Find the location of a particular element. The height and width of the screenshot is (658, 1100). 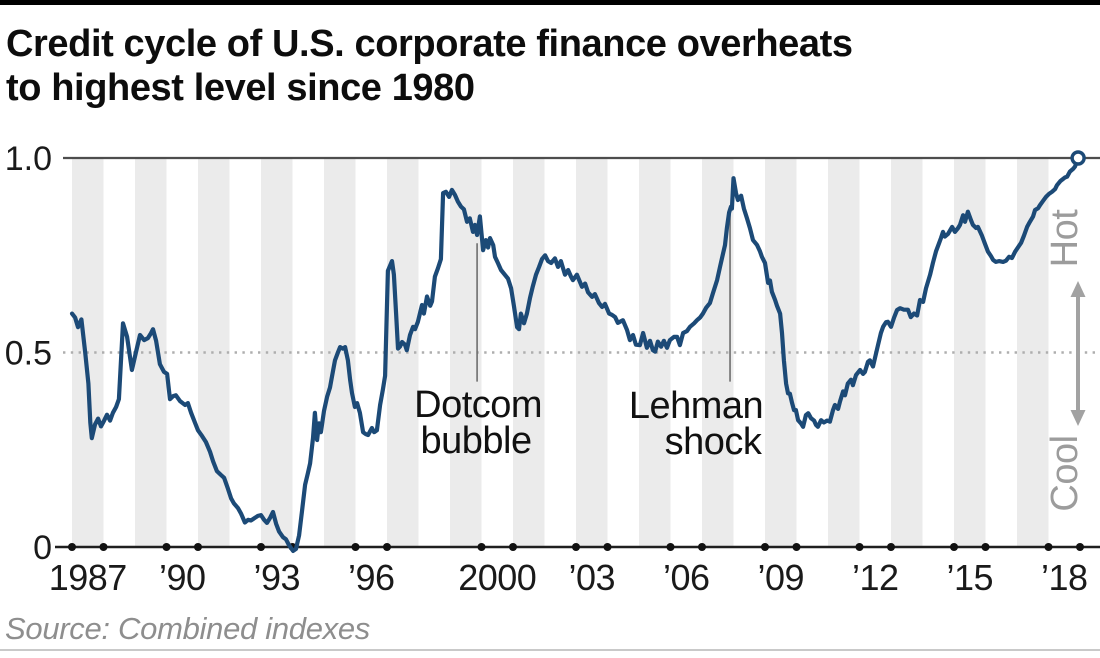

x-axis-label: ’90 is located at coordinates (182, 577).